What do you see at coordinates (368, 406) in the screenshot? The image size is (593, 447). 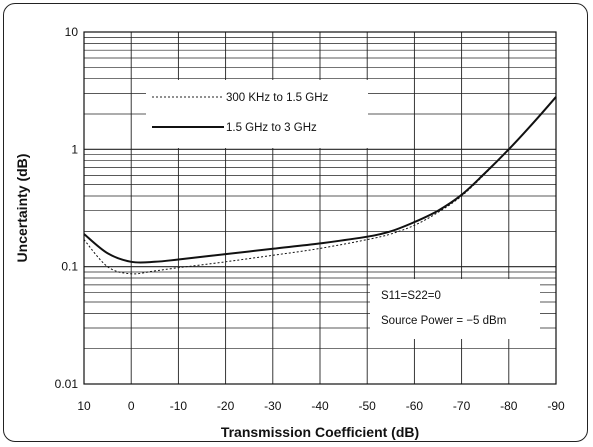 I see `x-tick-label: -50` at bounding box center [368, 406].